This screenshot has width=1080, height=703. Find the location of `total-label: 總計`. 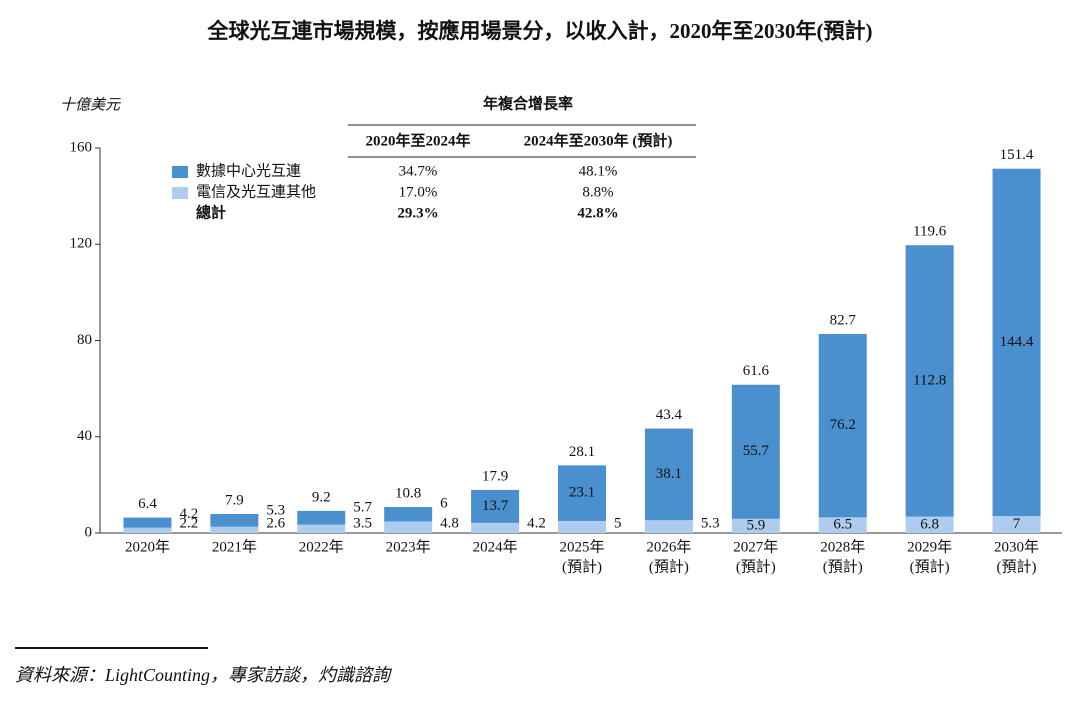

total-label: 總計 is located at coordinates (211, 212).